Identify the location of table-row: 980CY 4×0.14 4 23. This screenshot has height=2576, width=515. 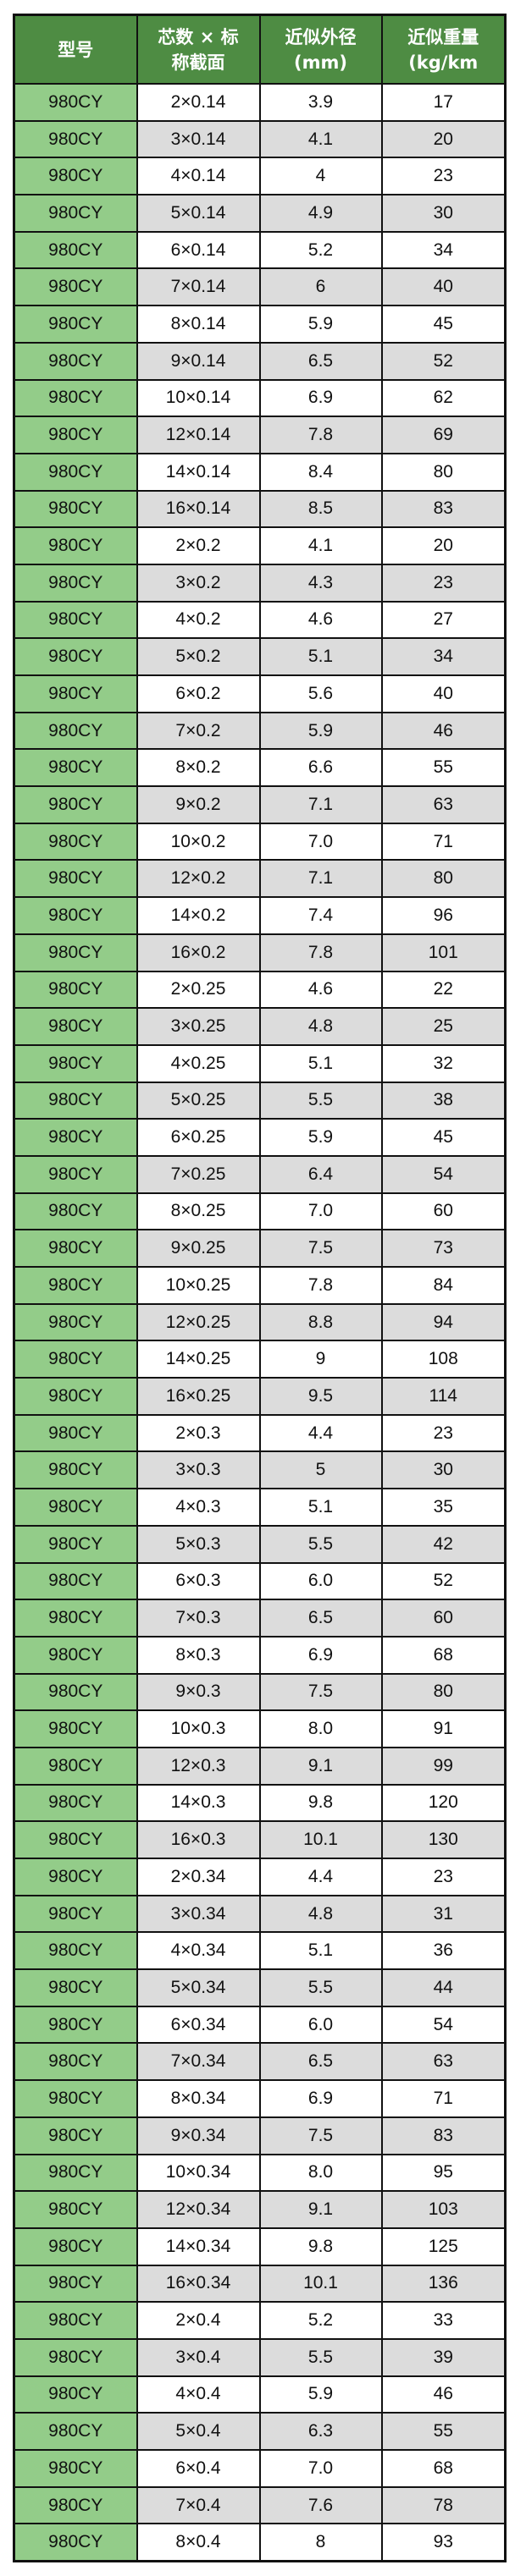
(260, 176).